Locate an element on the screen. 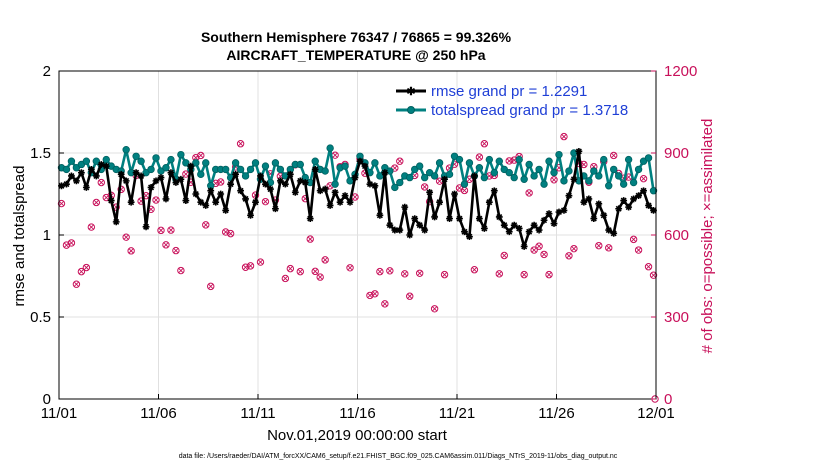 Image resolution: width=830 pixels, height=470 pixels. y-tick-label: 1.5 is located at coordinates (40, 153).